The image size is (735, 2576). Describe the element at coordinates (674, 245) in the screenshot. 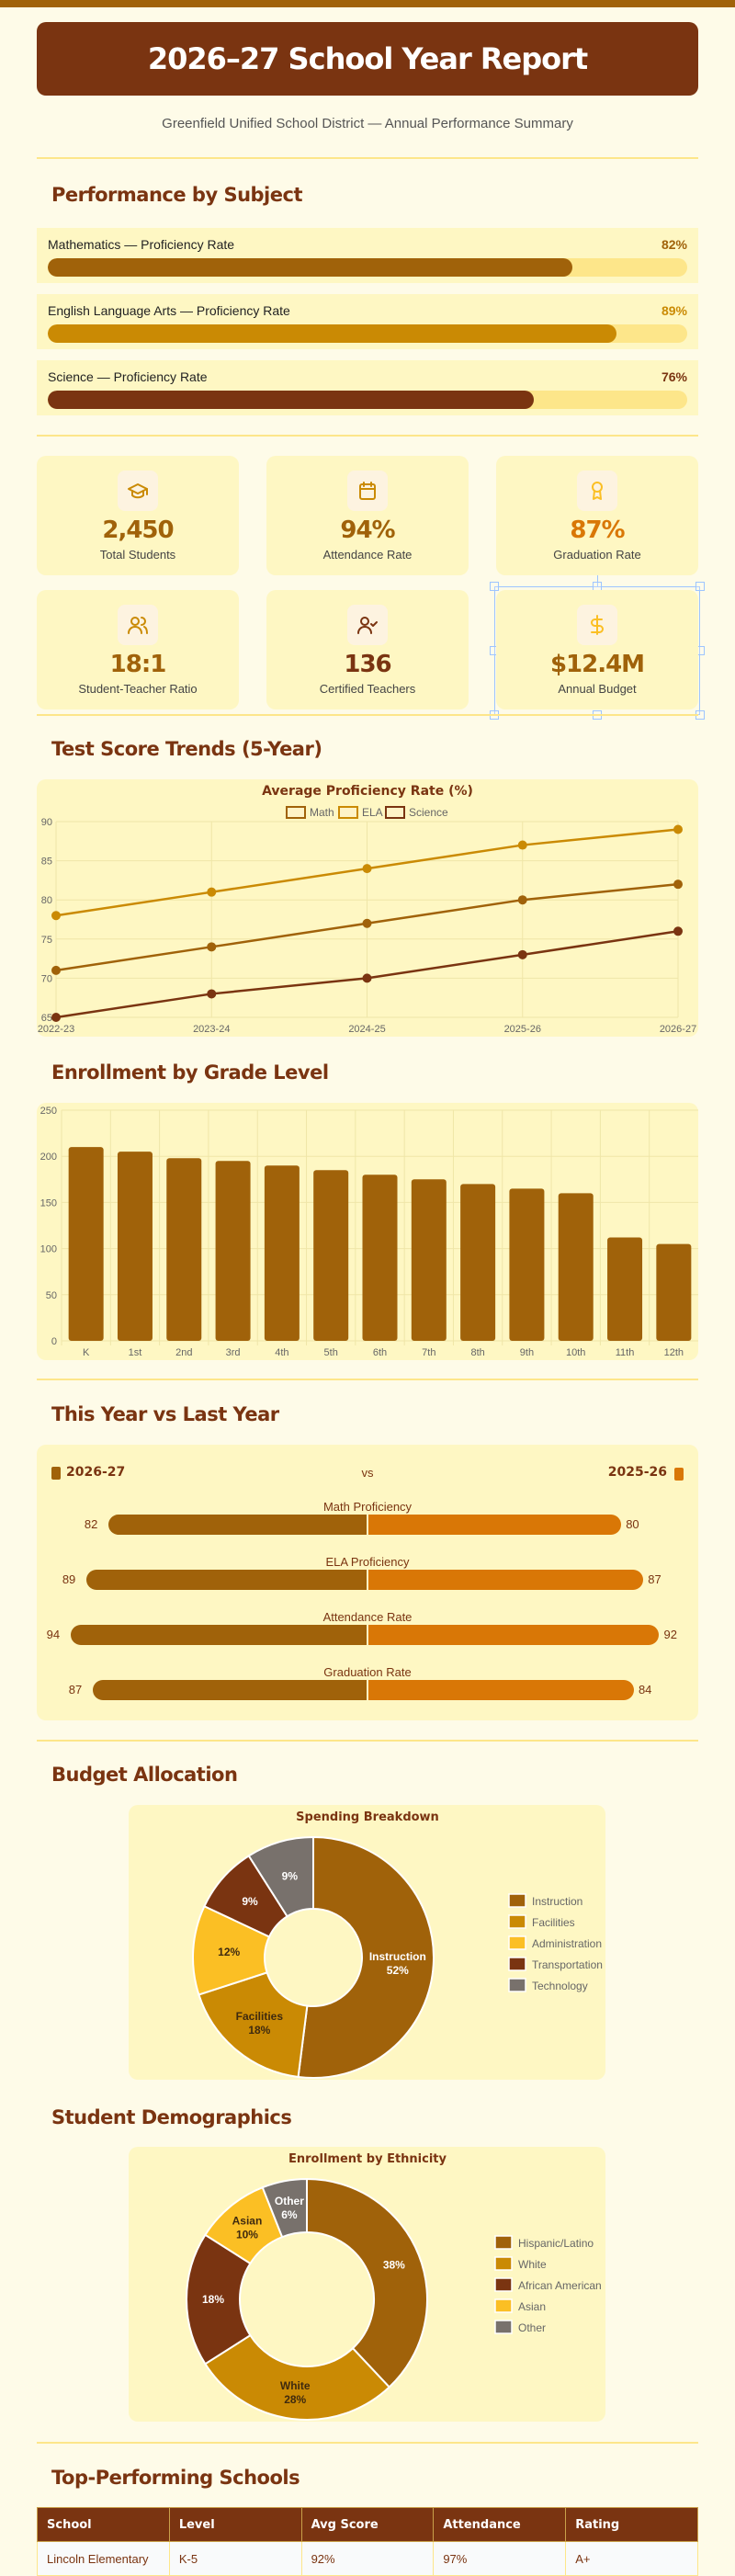

I see `progress-value: 82%` at that location.